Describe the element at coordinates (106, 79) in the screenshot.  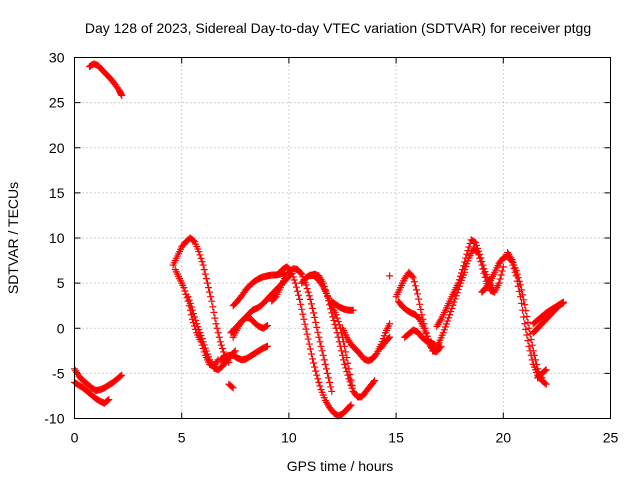
I see `series-arc01` at that location.